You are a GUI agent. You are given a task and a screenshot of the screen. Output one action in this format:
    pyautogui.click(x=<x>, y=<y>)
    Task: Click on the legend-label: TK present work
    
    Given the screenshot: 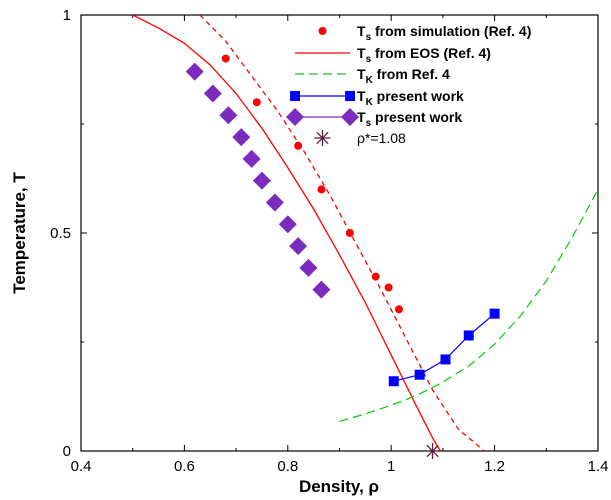 What is the action you would take?
    pyautogui.click(x=410, y=98)
    